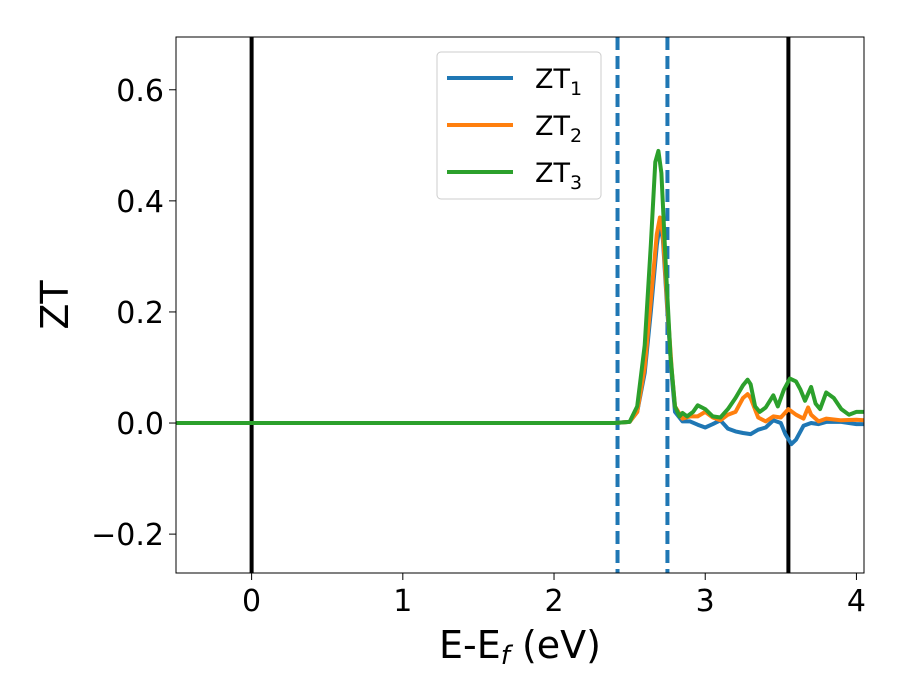 This screenshot has width=900, height=700. Describe the element at coordinates (576, 183) in the screenshot. I see `legend-label-subscript-3: 3` at that location.